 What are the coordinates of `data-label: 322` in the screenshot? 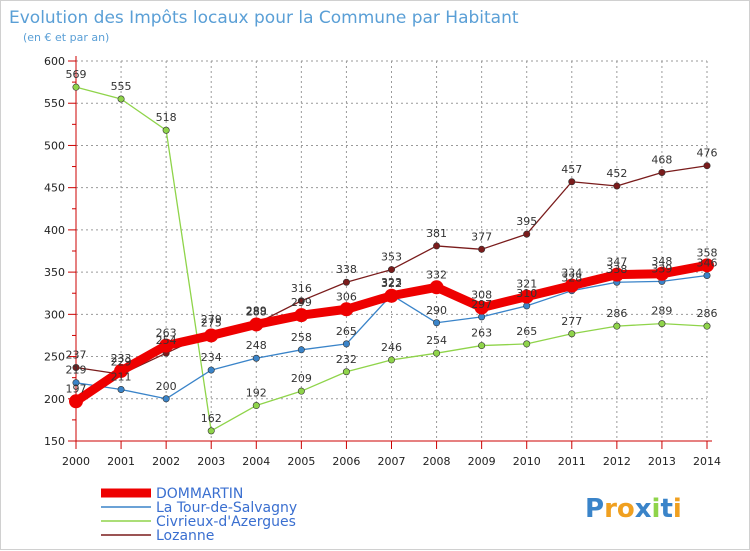 It's located at (391, 283).